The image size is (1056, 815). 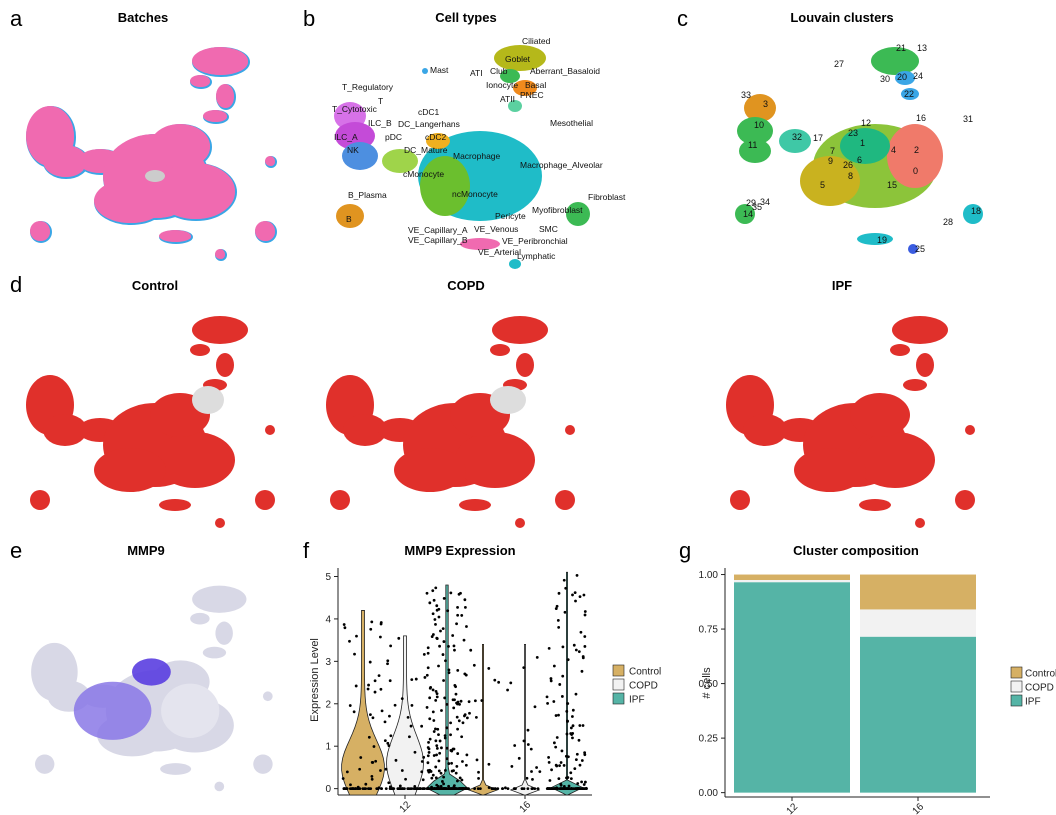 What do you see at coordinates (429, 112) in the screenshot?
I see `cell-type-label: cDC1` at bounding box center [429, 112].